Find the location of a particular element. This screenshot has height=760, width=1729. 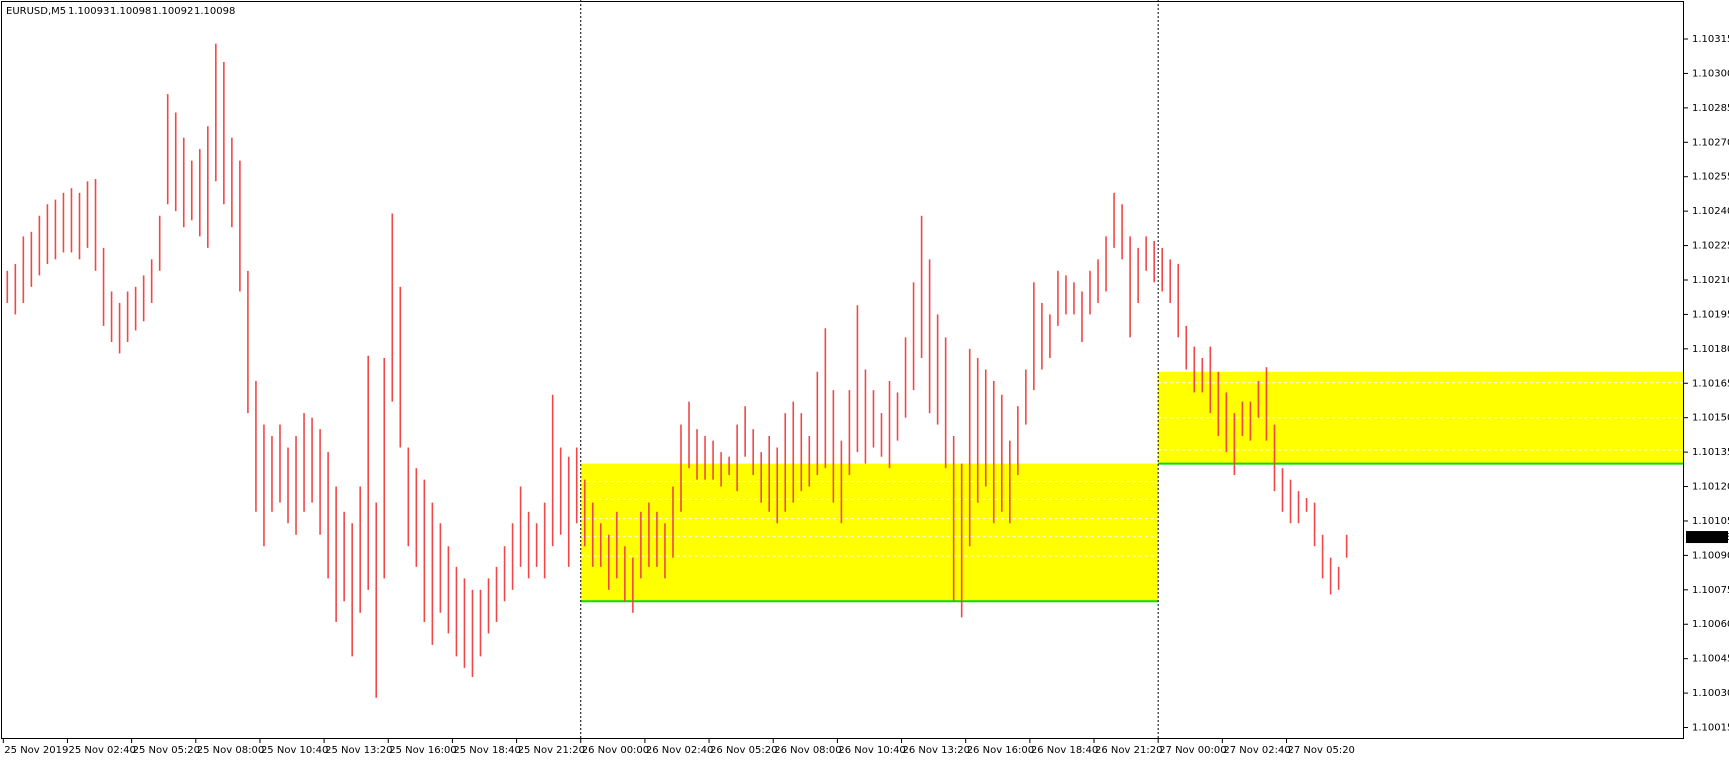

x-tick-label: 26 Nov 02:40 is located at coordinates (679, 750).